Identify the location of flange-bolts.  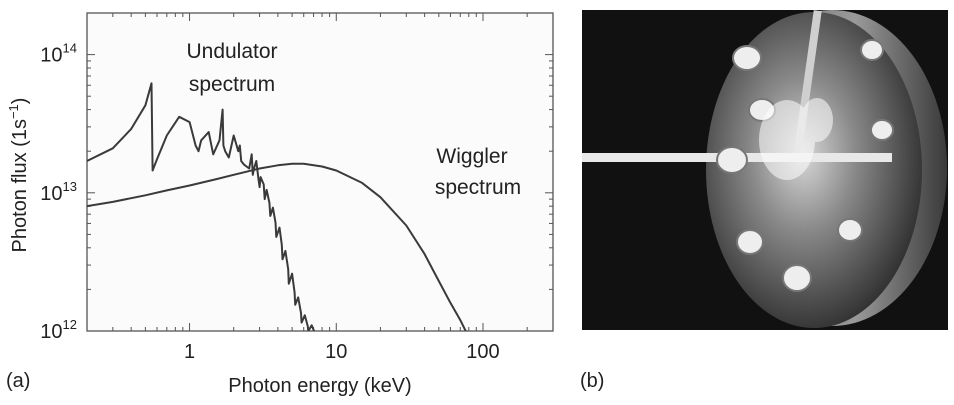
(805, 165).